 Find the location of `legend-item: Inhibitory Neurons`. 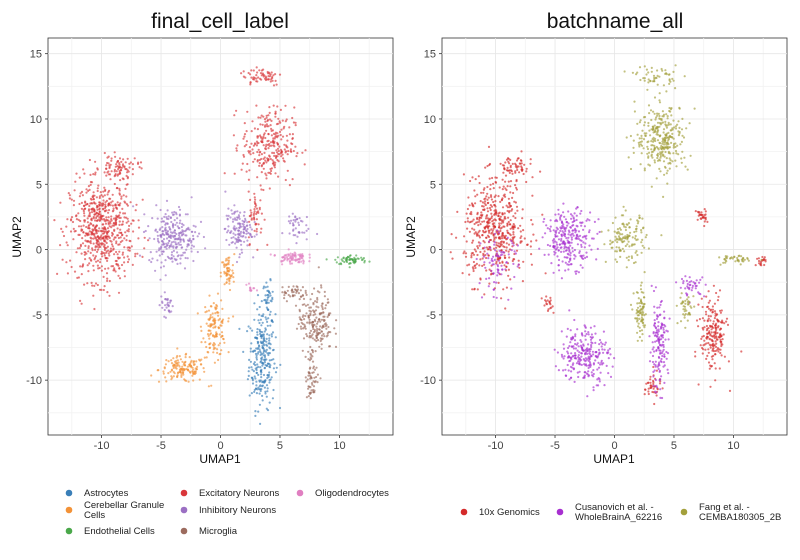

legend-item: Inhibitory Neurons is located at coordinates (228, 510).